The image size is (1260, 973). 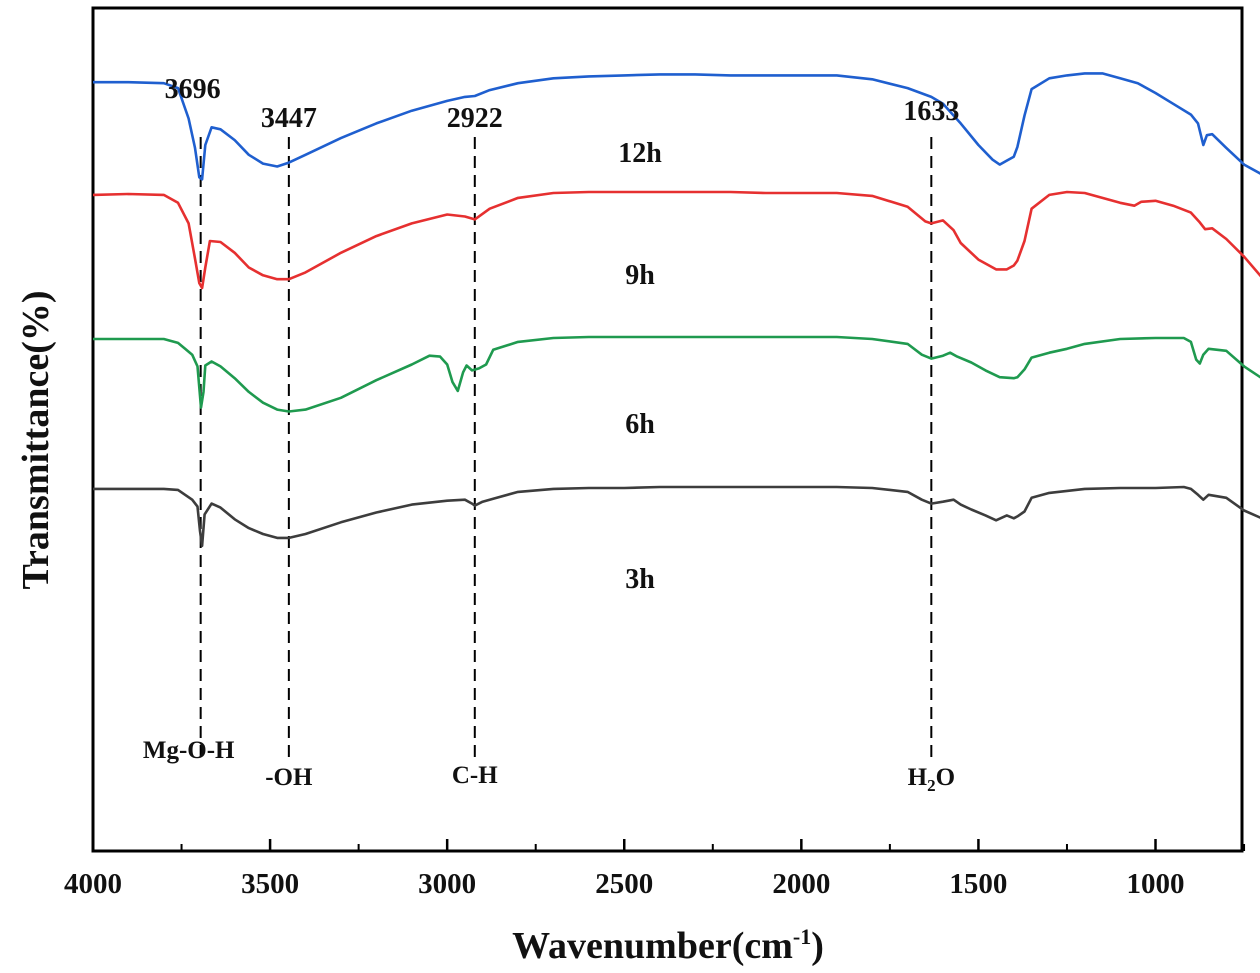 What do you see at coordinates (676, 516) in the screenshot?
I see `series-line-3h` at bounding box center [676, 516].